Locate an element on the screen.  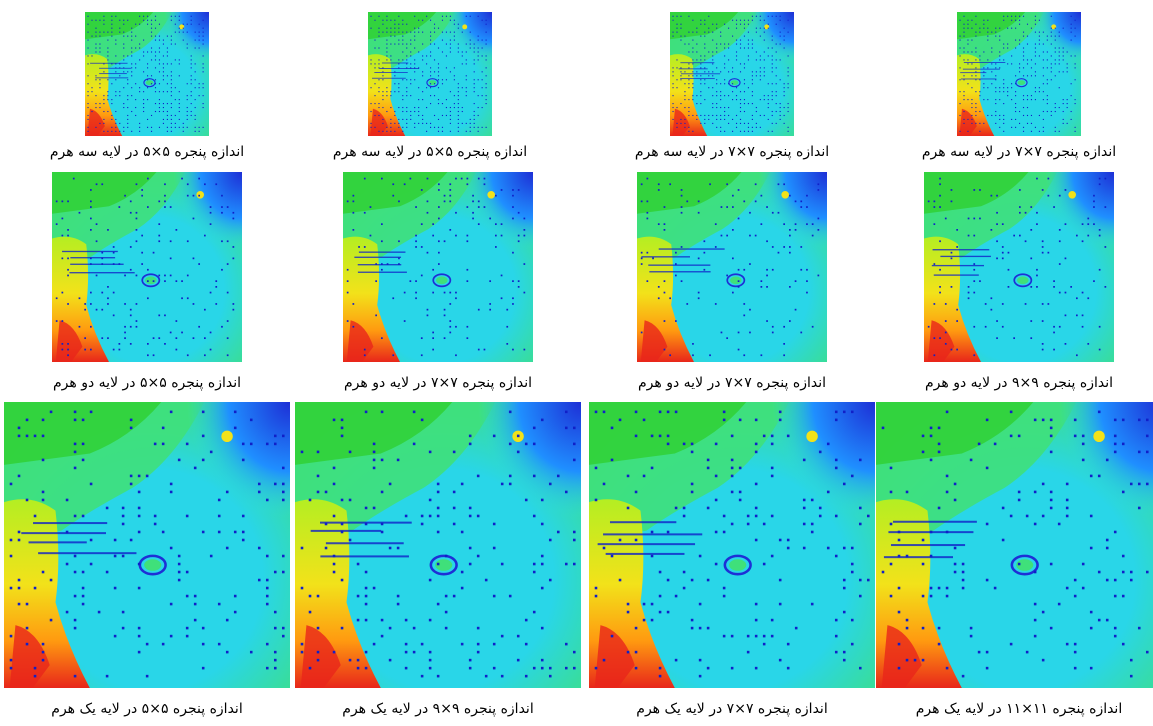
panel-caption: اندازه پنجره ۱۱×۱۱ در لایه یک هرم is located at coordinates (1011, 709).